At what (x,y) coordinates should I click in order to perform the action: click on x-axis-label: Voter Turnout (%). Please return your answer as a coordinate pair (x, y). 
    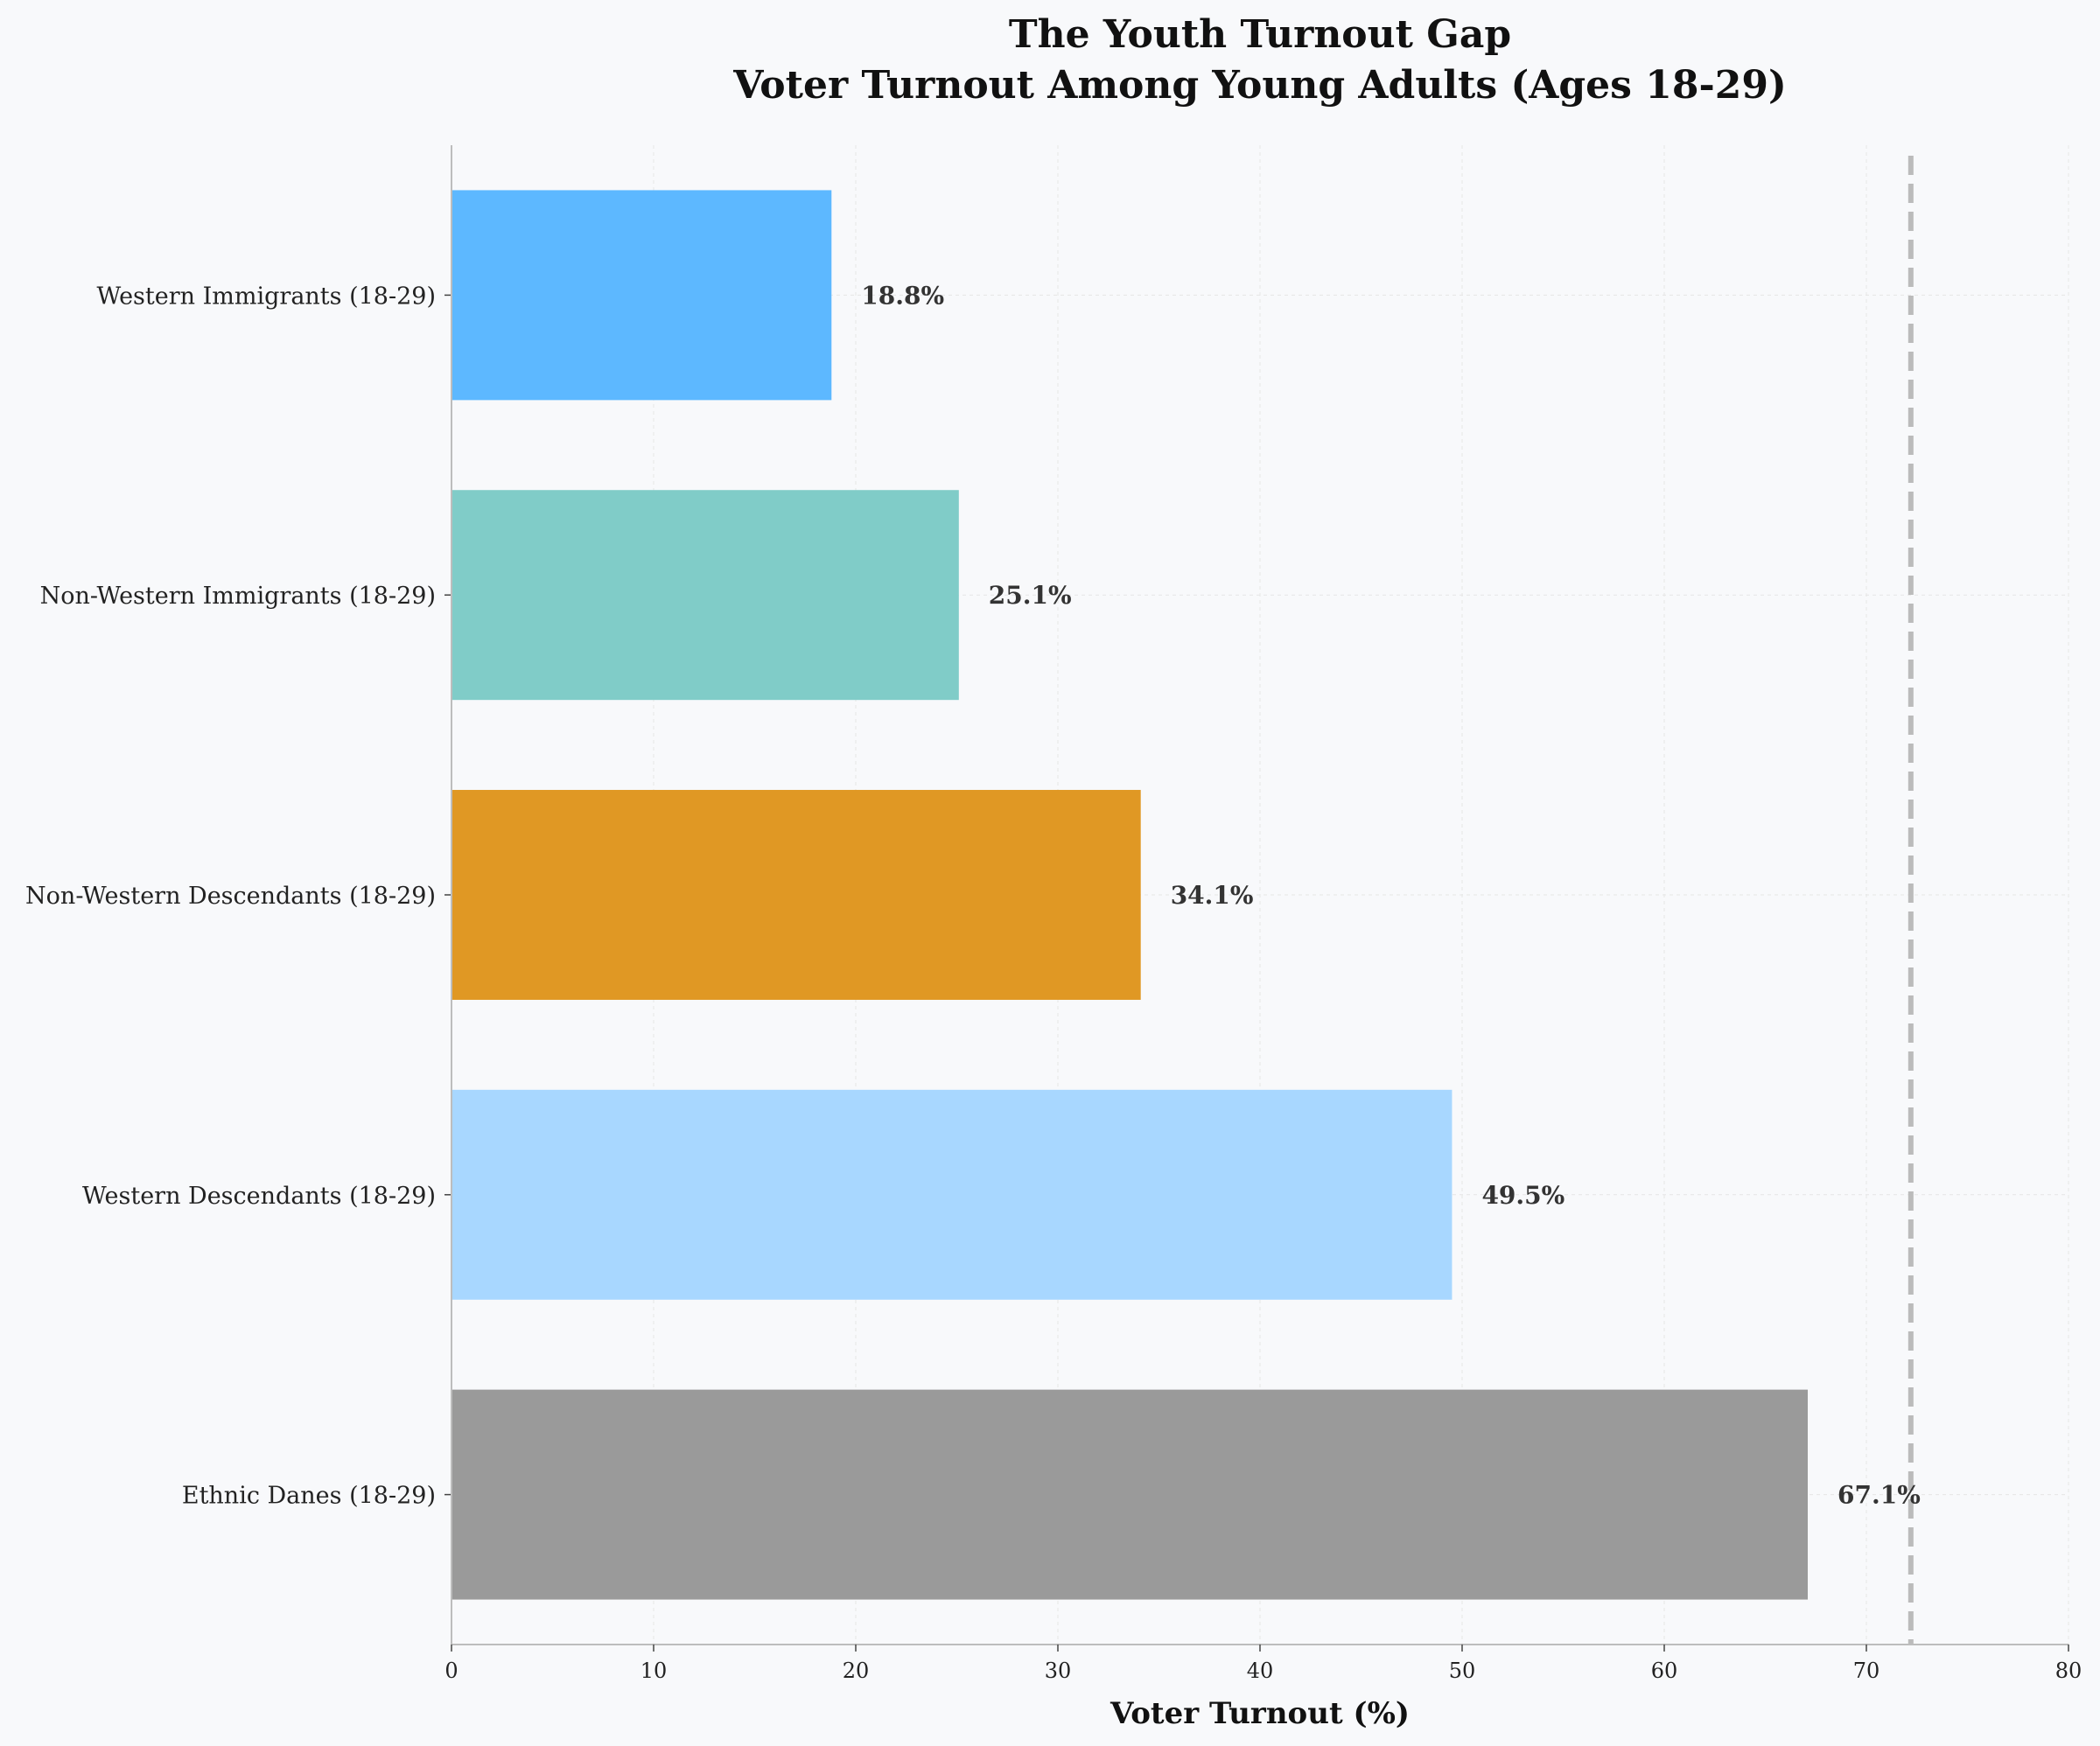
    Looking at the image, I should click on (1260, 1713).